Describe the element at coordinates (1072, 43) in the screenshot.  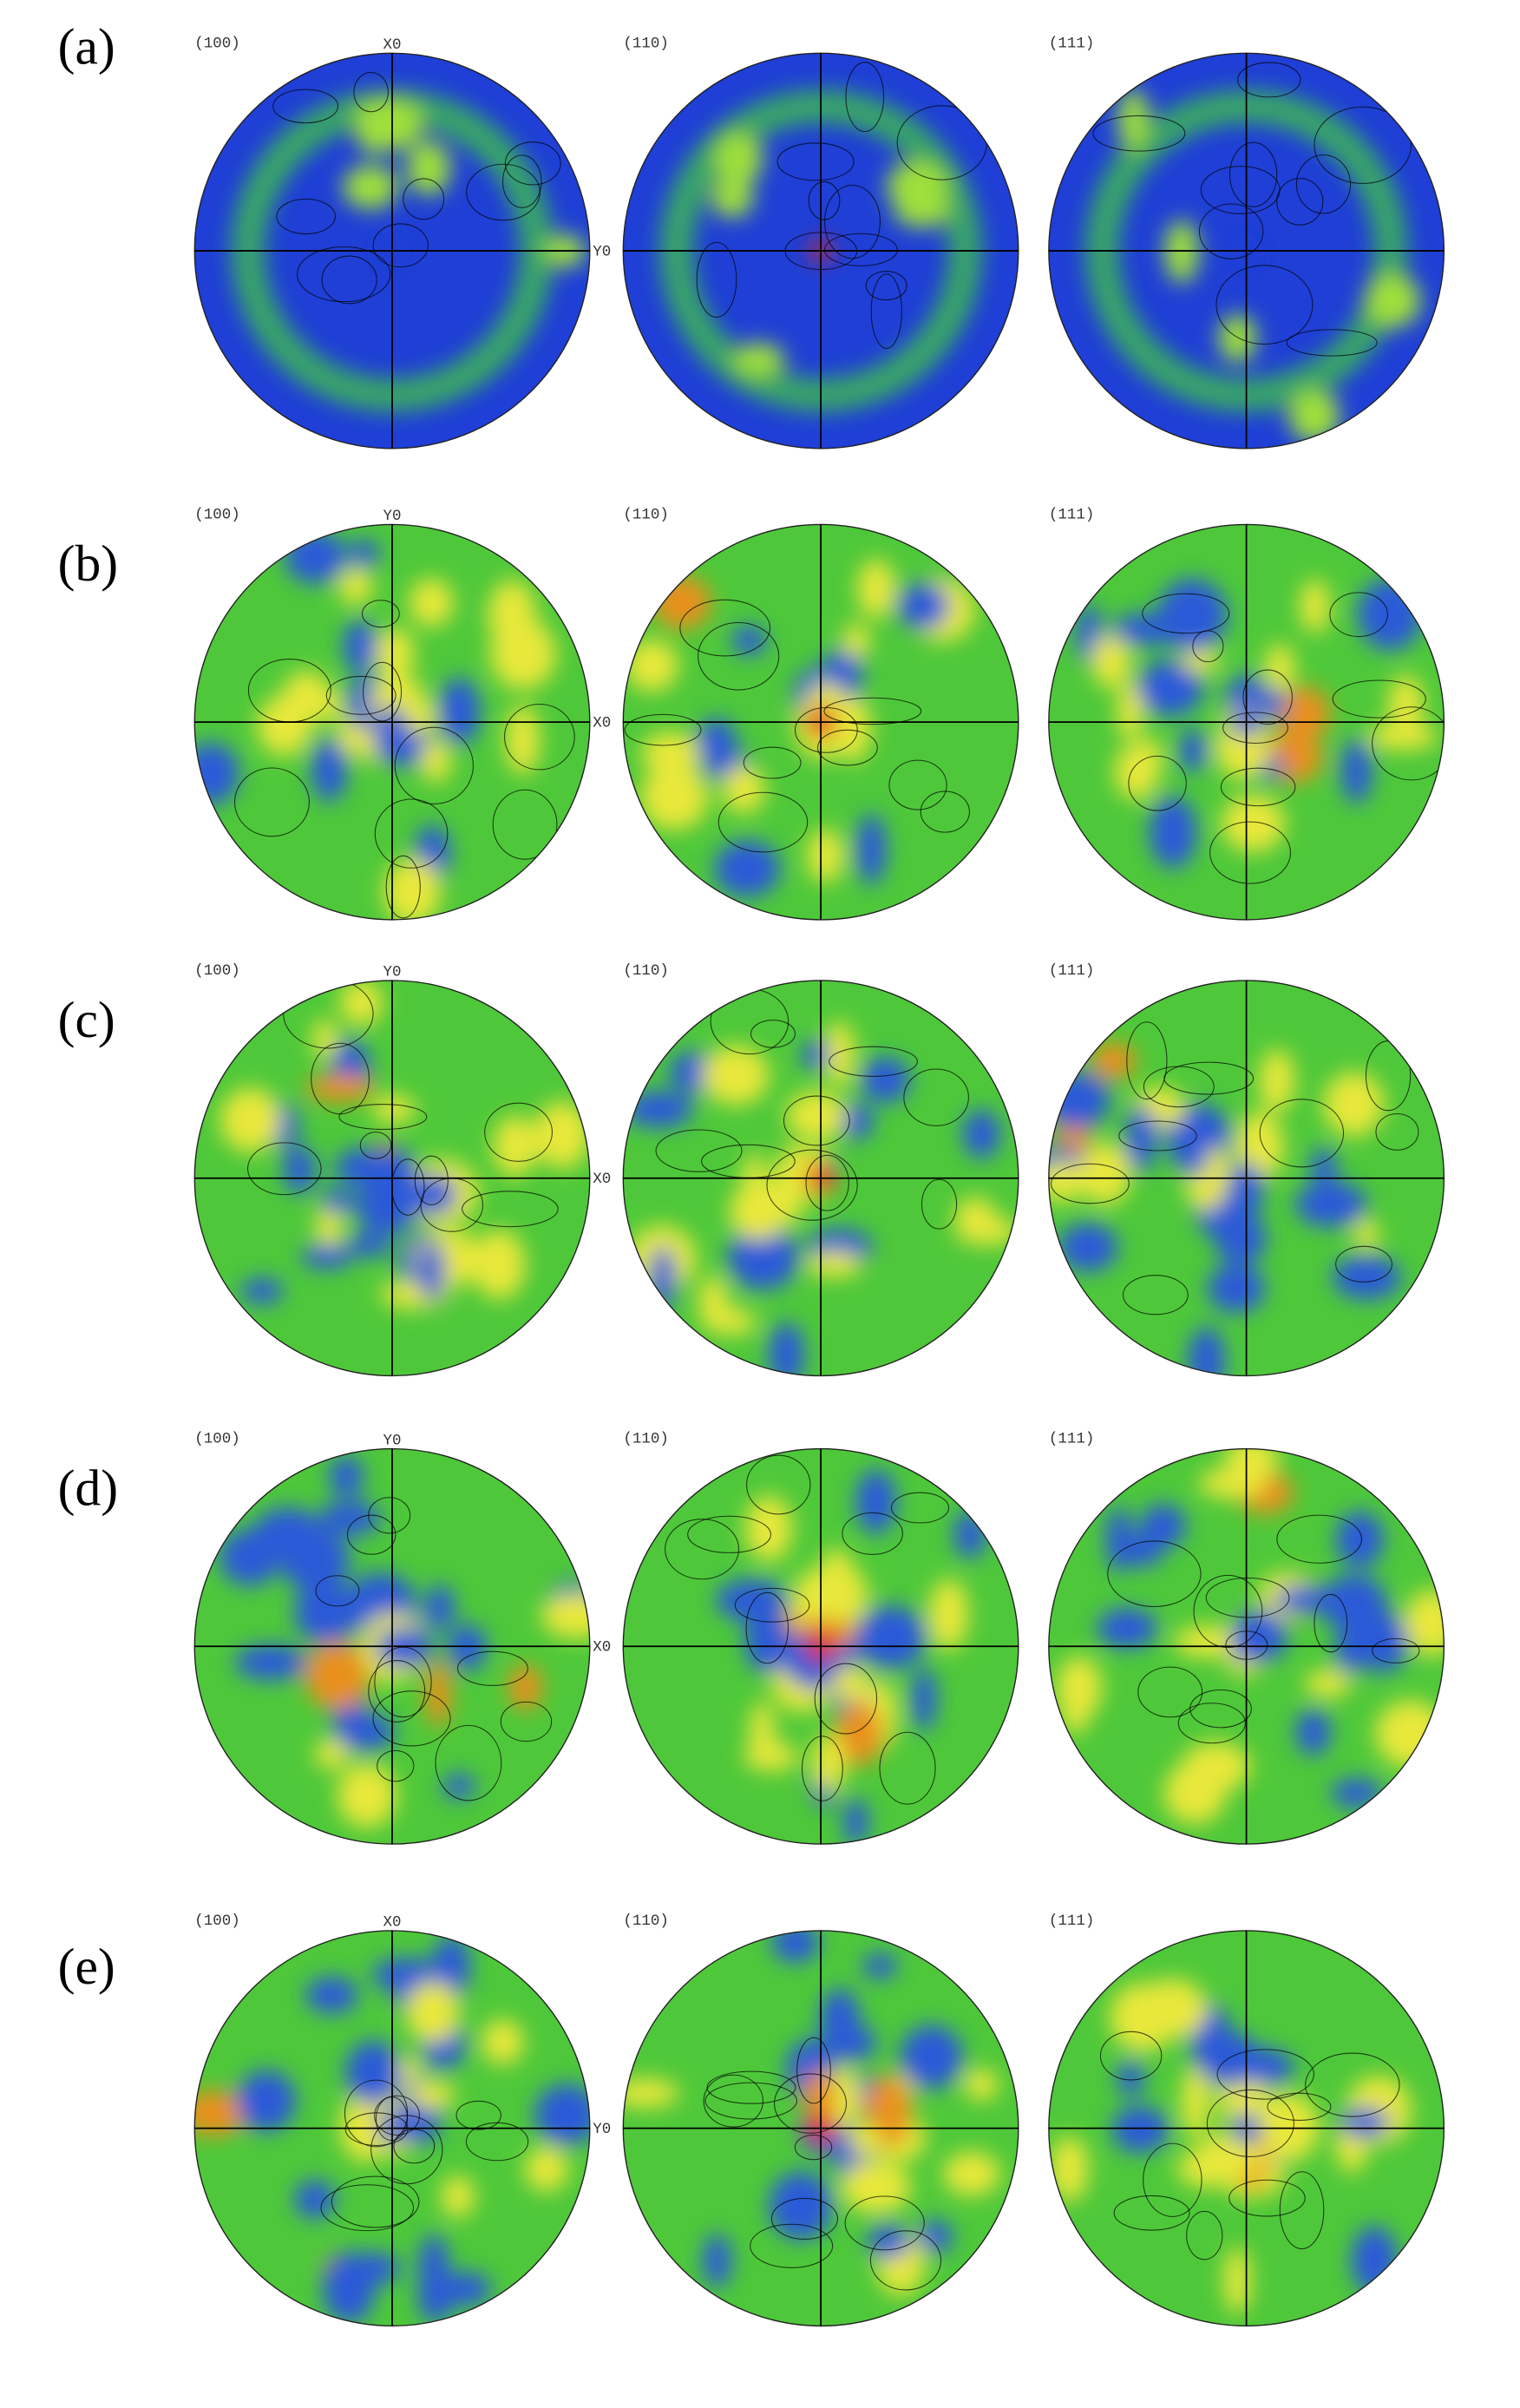
I see `panel-title: (111)` at that location.